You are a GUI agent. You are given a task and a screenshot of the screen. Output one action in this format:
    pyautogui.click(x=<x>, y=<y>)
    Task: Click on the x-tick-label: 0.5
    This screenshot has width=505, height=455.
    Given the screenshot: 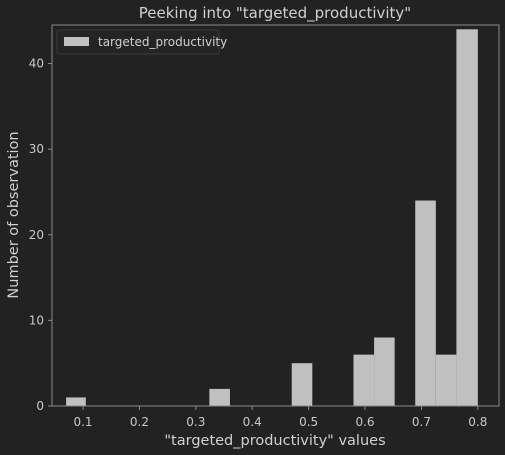 What is the action you would take?
    pyautogui.click(x=308, y=422)
    